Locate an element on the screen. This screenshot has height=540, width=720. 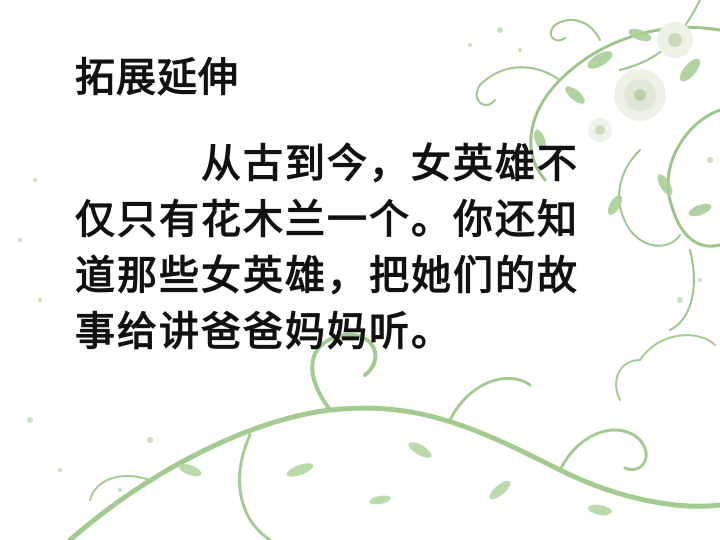
slide-title: 拓展延伸 is located at coordinates (157, 78).